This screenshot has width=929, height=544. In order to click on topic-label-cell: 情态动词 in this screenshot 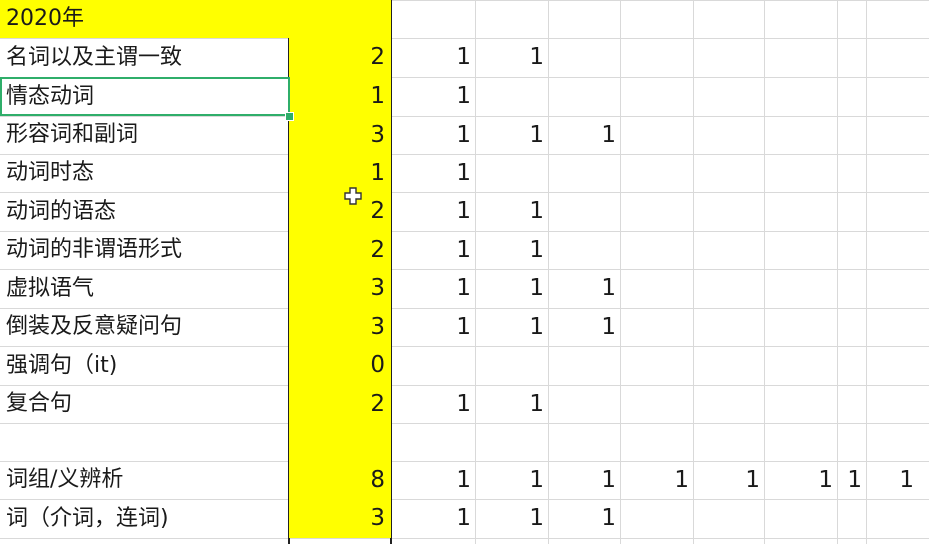, I will do `click(50, 96)`.